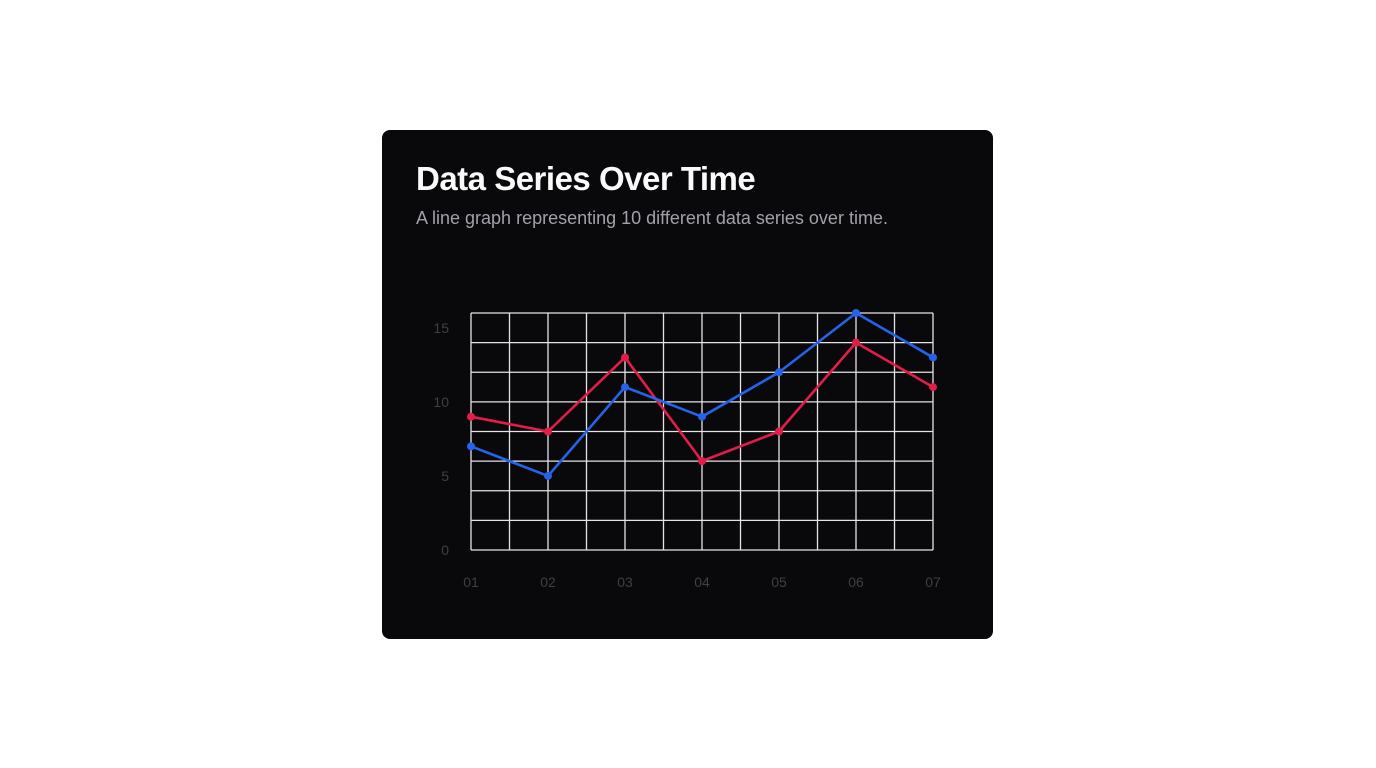  What do you see at coordinates (702, 582) in the screenshot?
I see `x-tick-label: 04` at bounding box center [702, 582].